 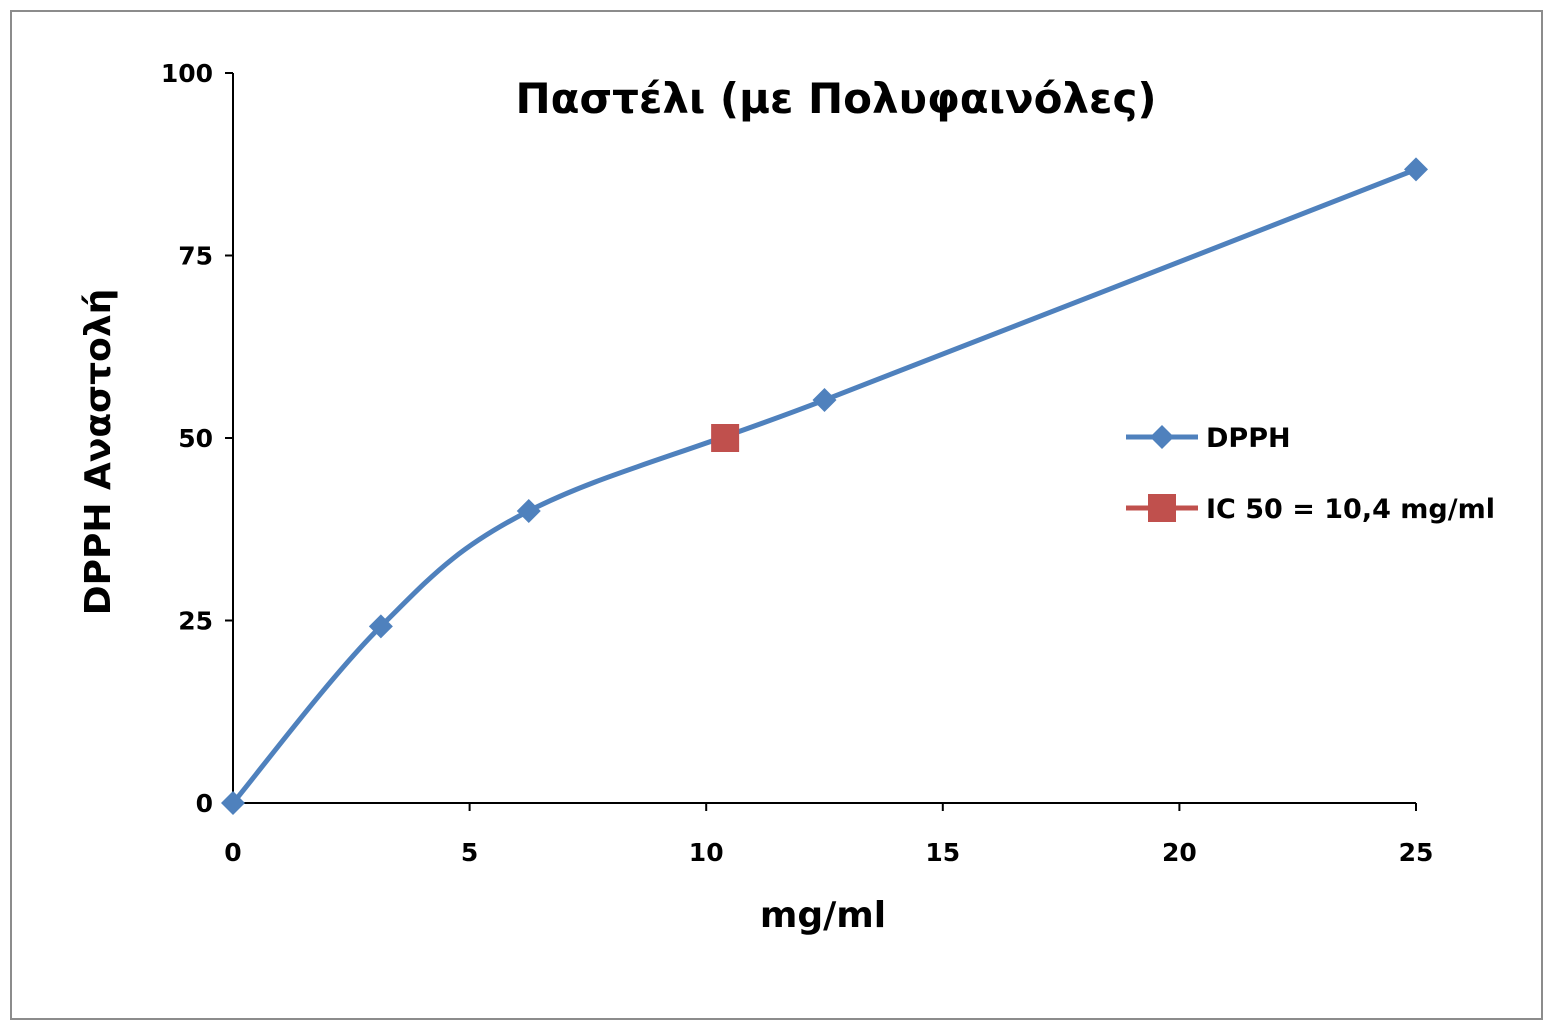 I want to click on legend-label: DPPH, so click(x=1248, y=438).